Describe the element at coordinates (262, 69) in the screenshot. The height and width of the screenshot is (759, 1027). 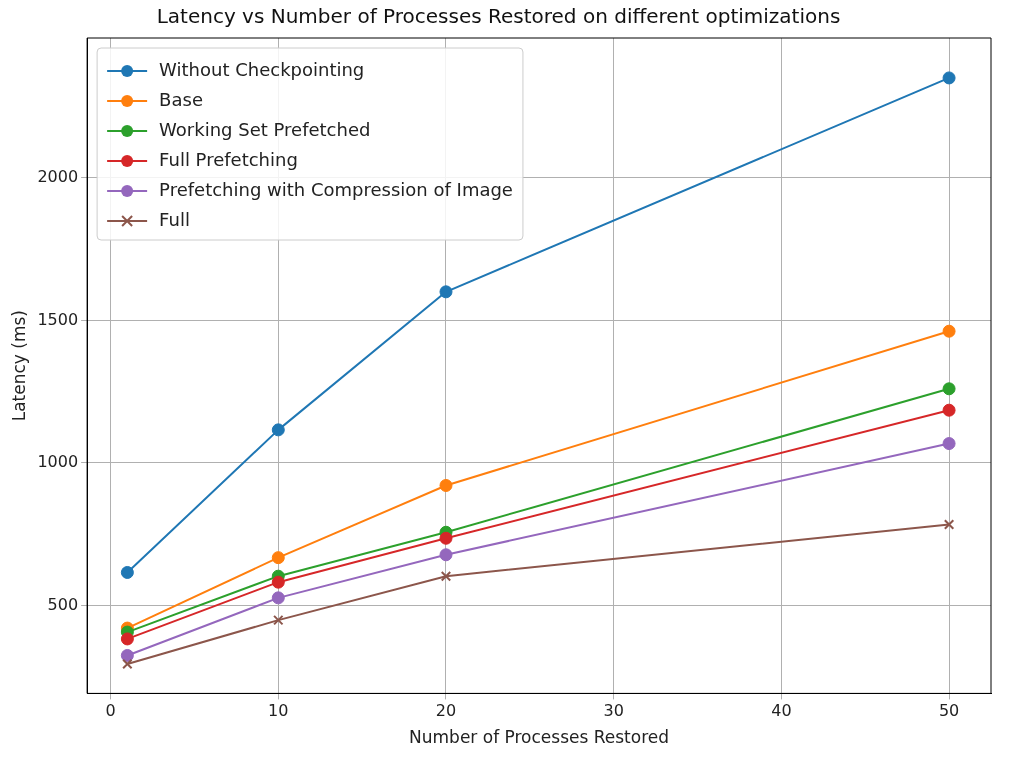
I see `legend-label: Without Checkpointing` at that location.